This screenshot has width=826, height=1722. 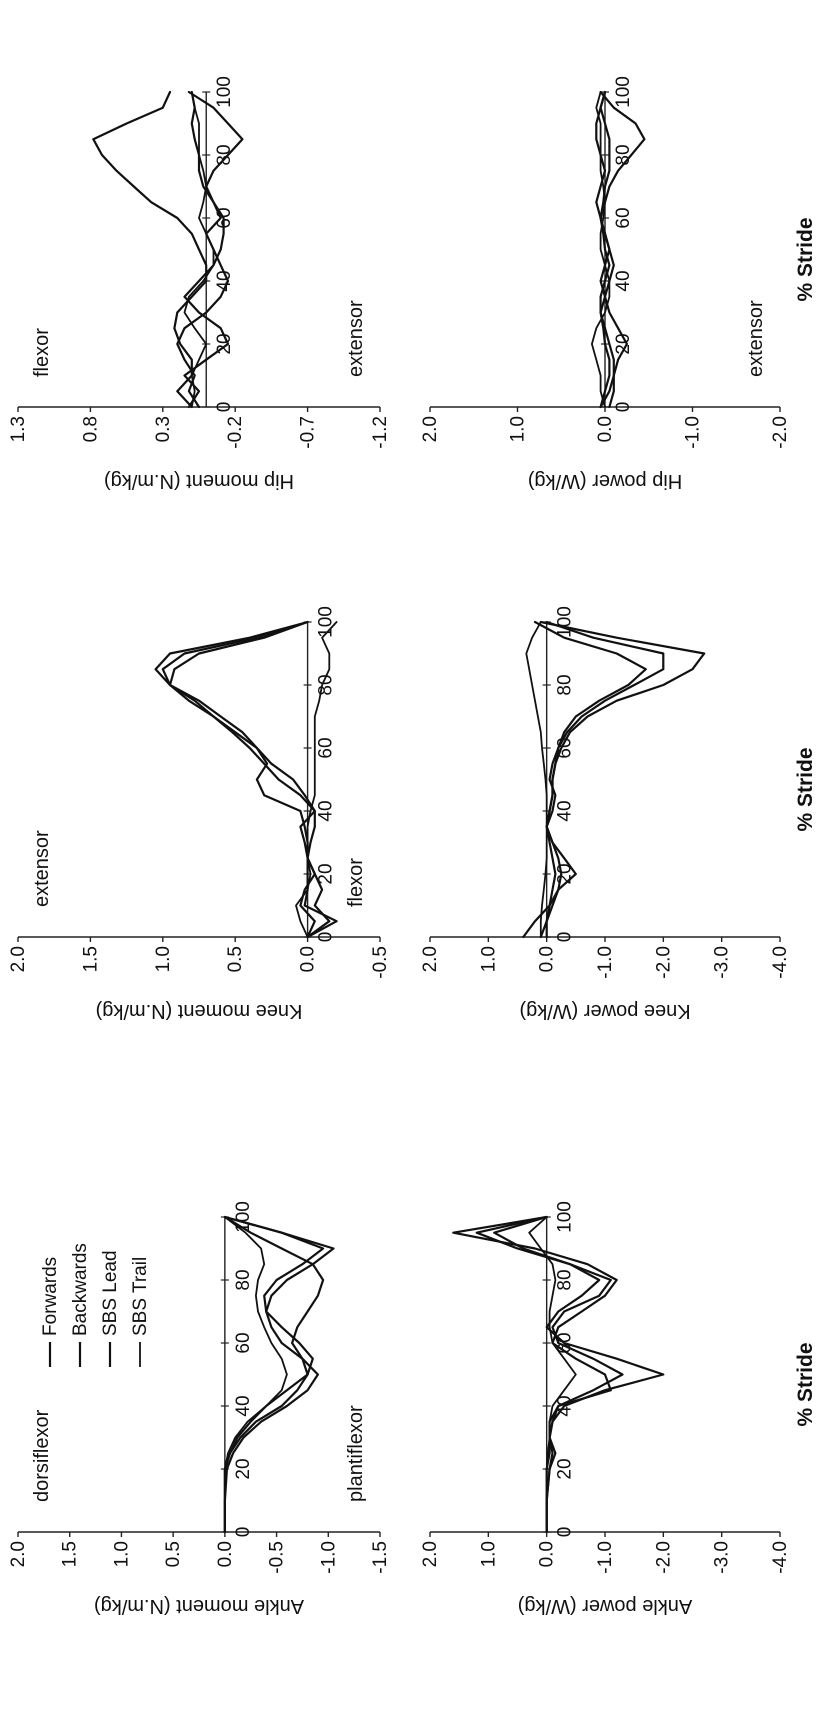 What do you see at coordinates (308, 432) in the screenshot?
I see `y-tick-label: -0.7` at bounding box center [308, 432].